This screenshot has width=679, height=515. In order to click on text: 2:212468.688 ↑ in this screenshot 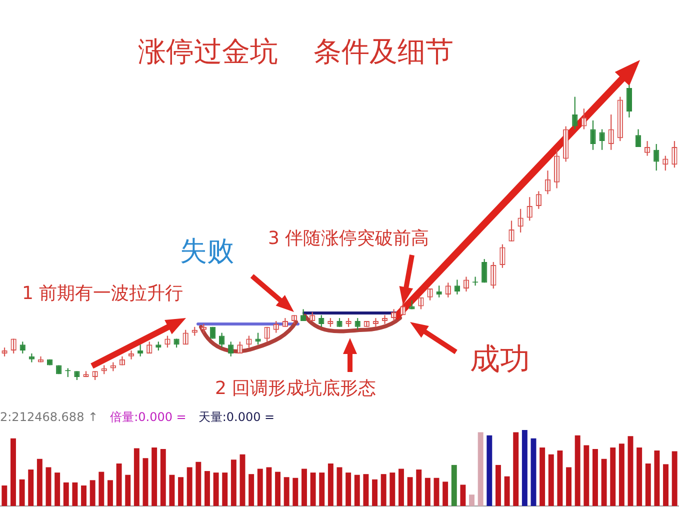, I will do `click(49, 417)`.